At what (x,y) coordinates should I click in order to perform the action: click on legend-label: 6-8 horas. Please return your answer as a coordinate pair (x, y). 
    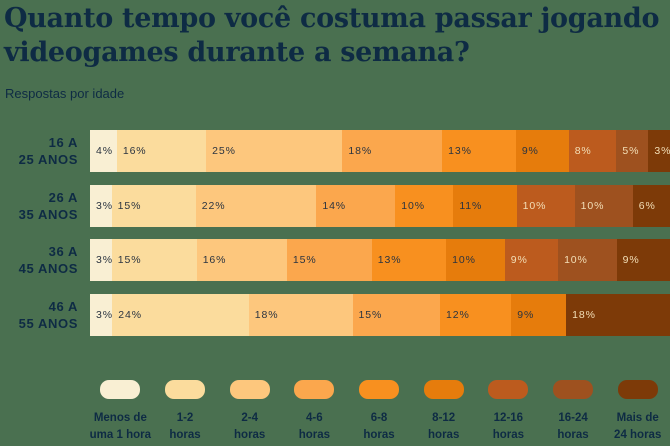
    Looking at the image, I should click on (378, 427).